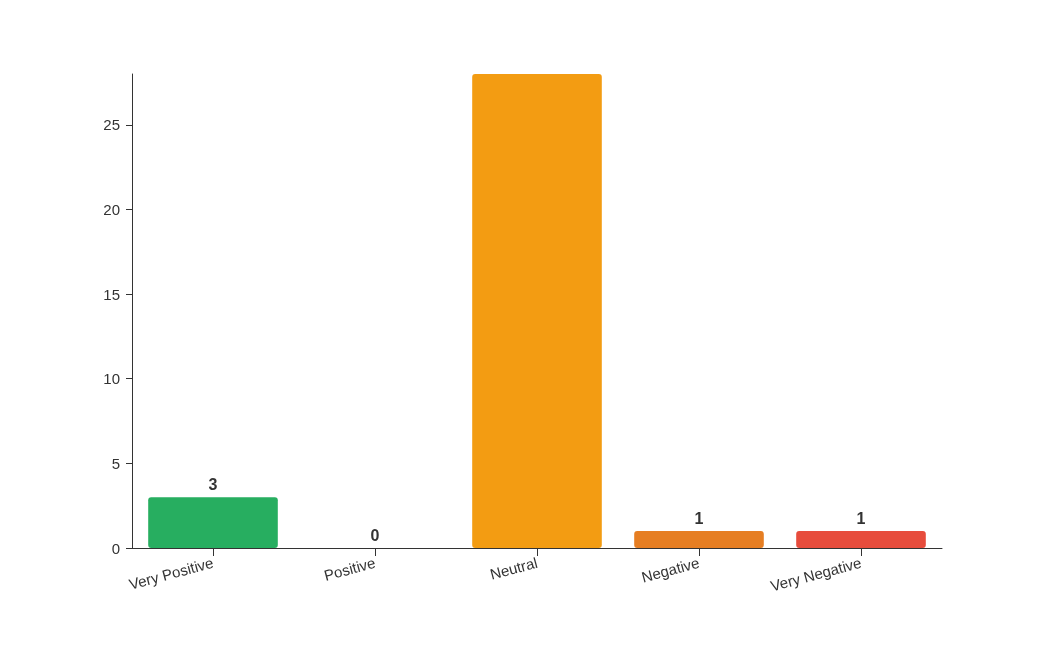 This screenshot has width=1045, height=647. I want to click on y-tick-label: 20, so click(111, 209).